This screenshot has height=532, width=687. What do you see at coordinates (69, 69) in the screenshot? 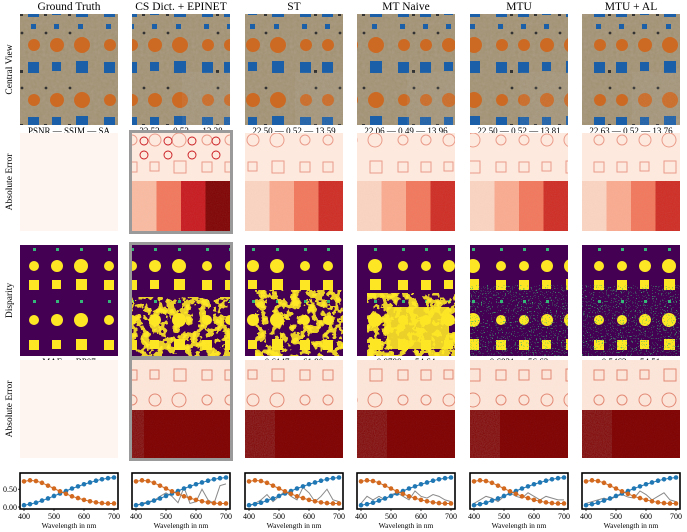
I see `central-view-content` at bounding box center [69, 69].